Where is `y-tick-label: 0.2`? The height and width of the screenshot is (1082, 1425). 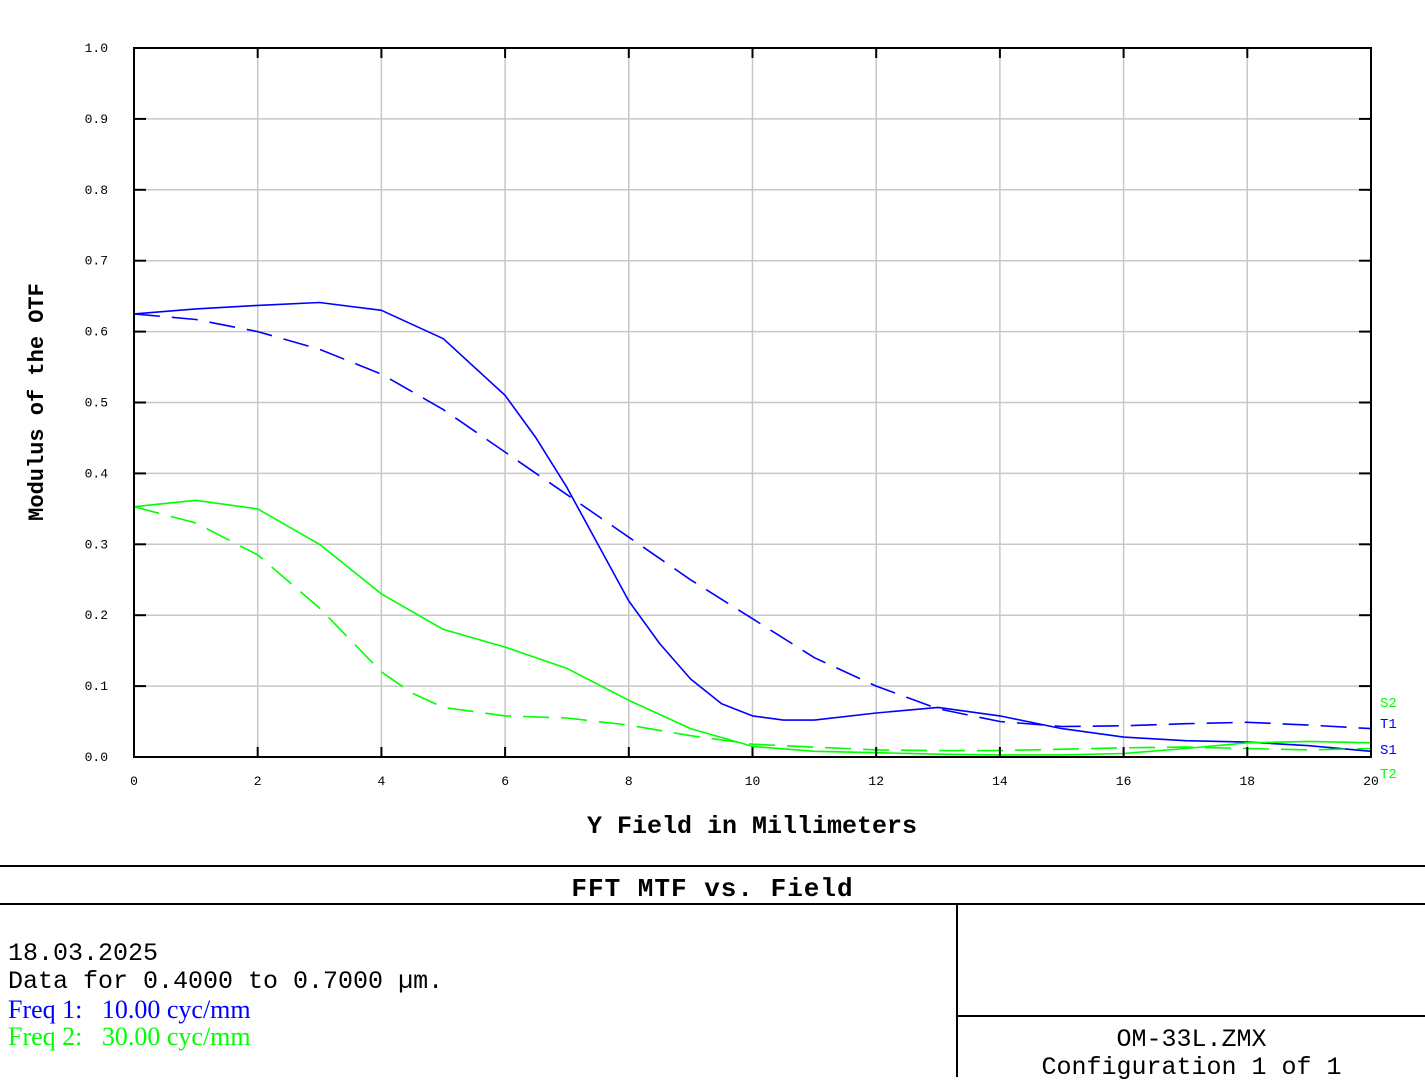 y-tick-label: 0.2 is located at coordinates (96, 615).